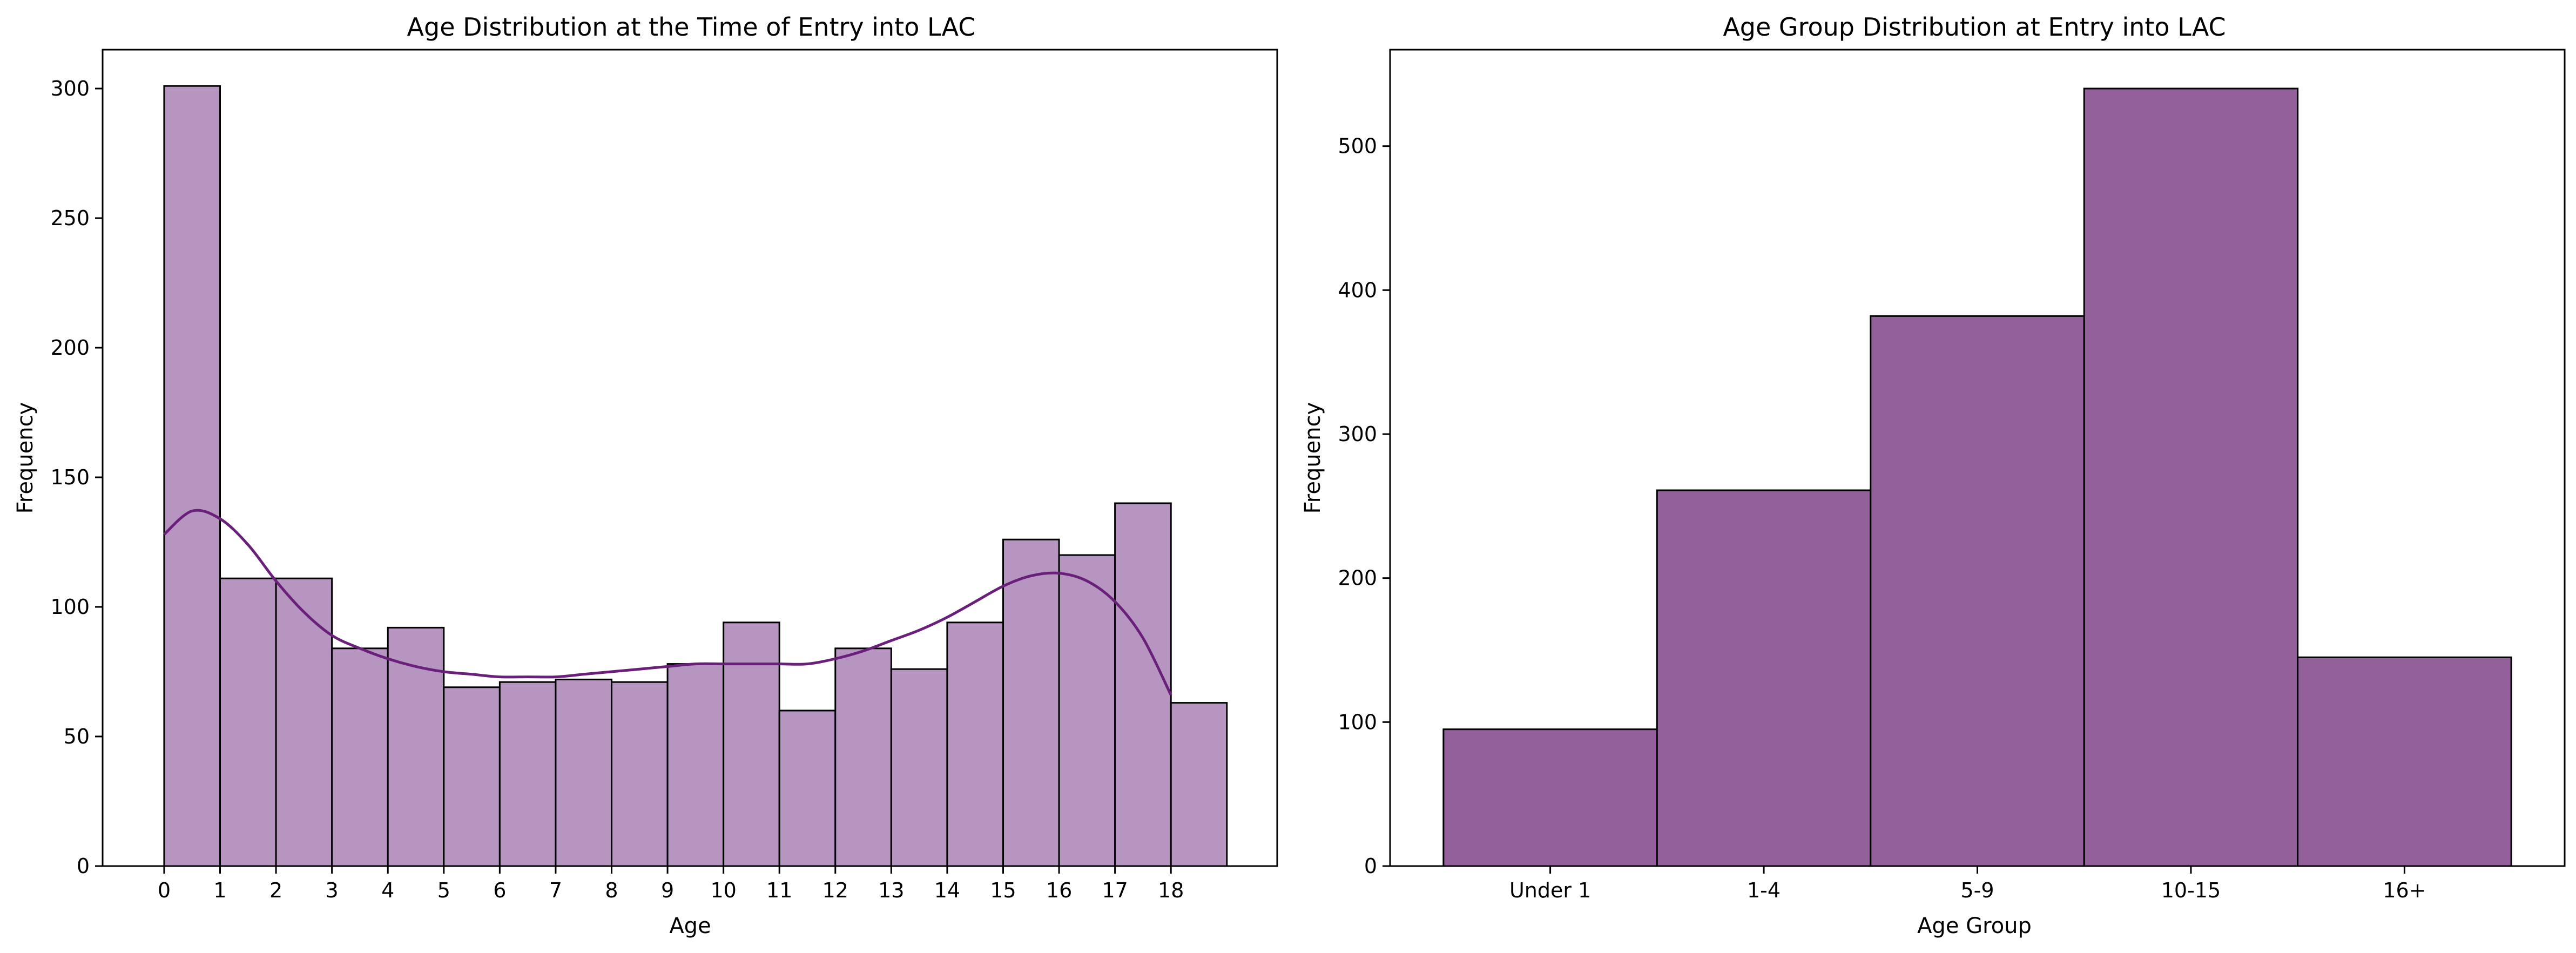  What do you see at coordinates (667, 890) in the screenshot?
I see `x-tick-label: 9` at bounding box center [667, 890].